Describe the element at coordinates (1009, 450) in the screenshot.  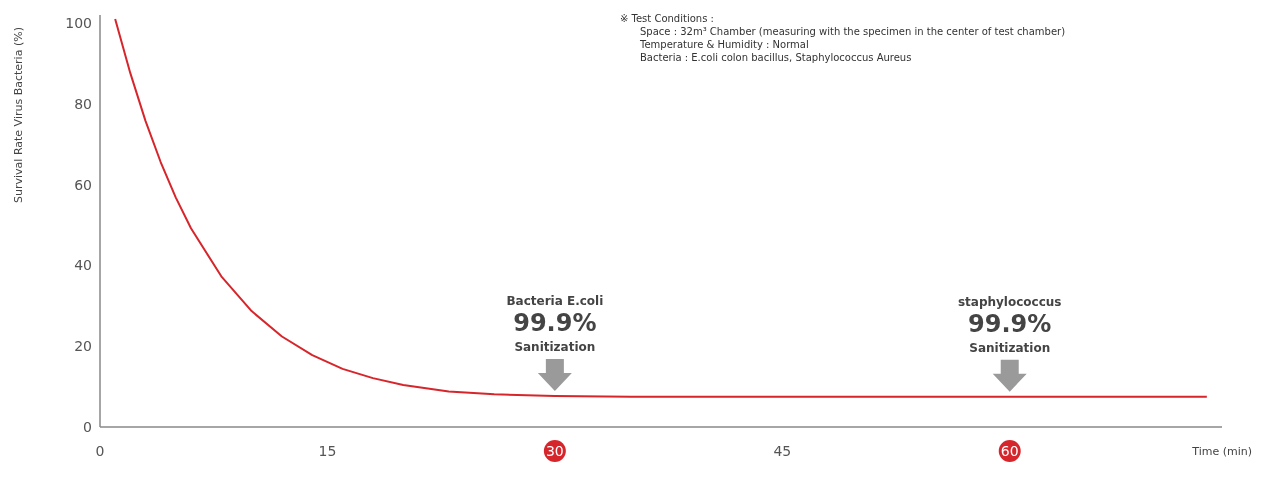
I see `x-tick-label: 60` at that location.